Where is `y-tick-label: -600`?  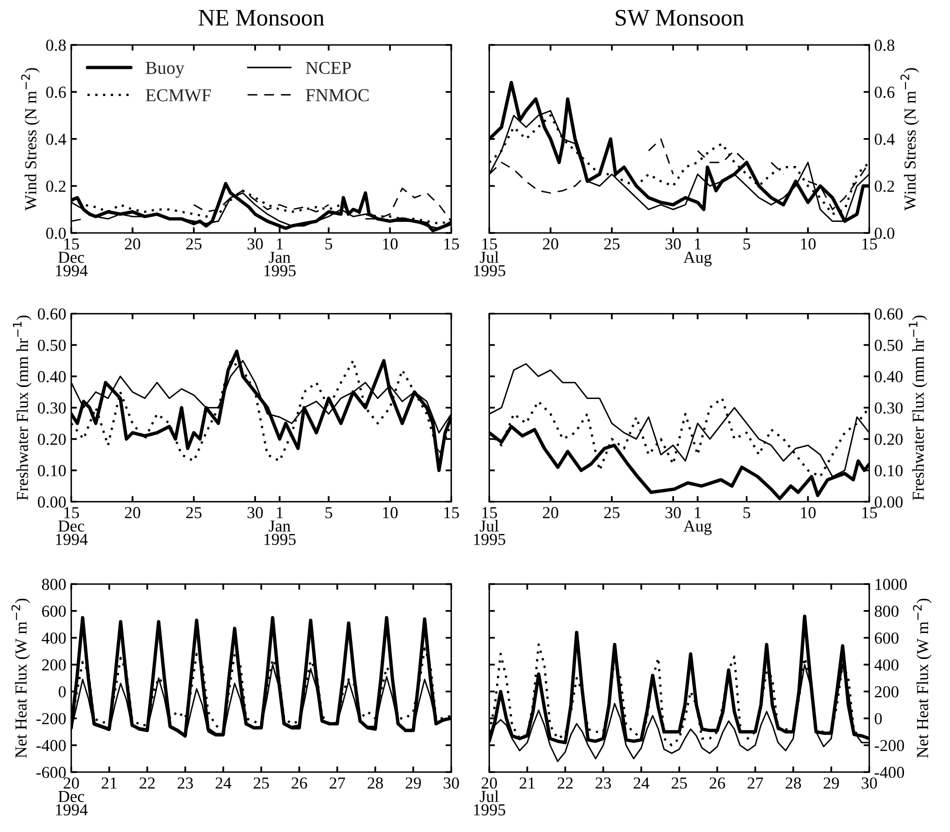 y-tick-label: -600 is located at coordinates (51, 772).